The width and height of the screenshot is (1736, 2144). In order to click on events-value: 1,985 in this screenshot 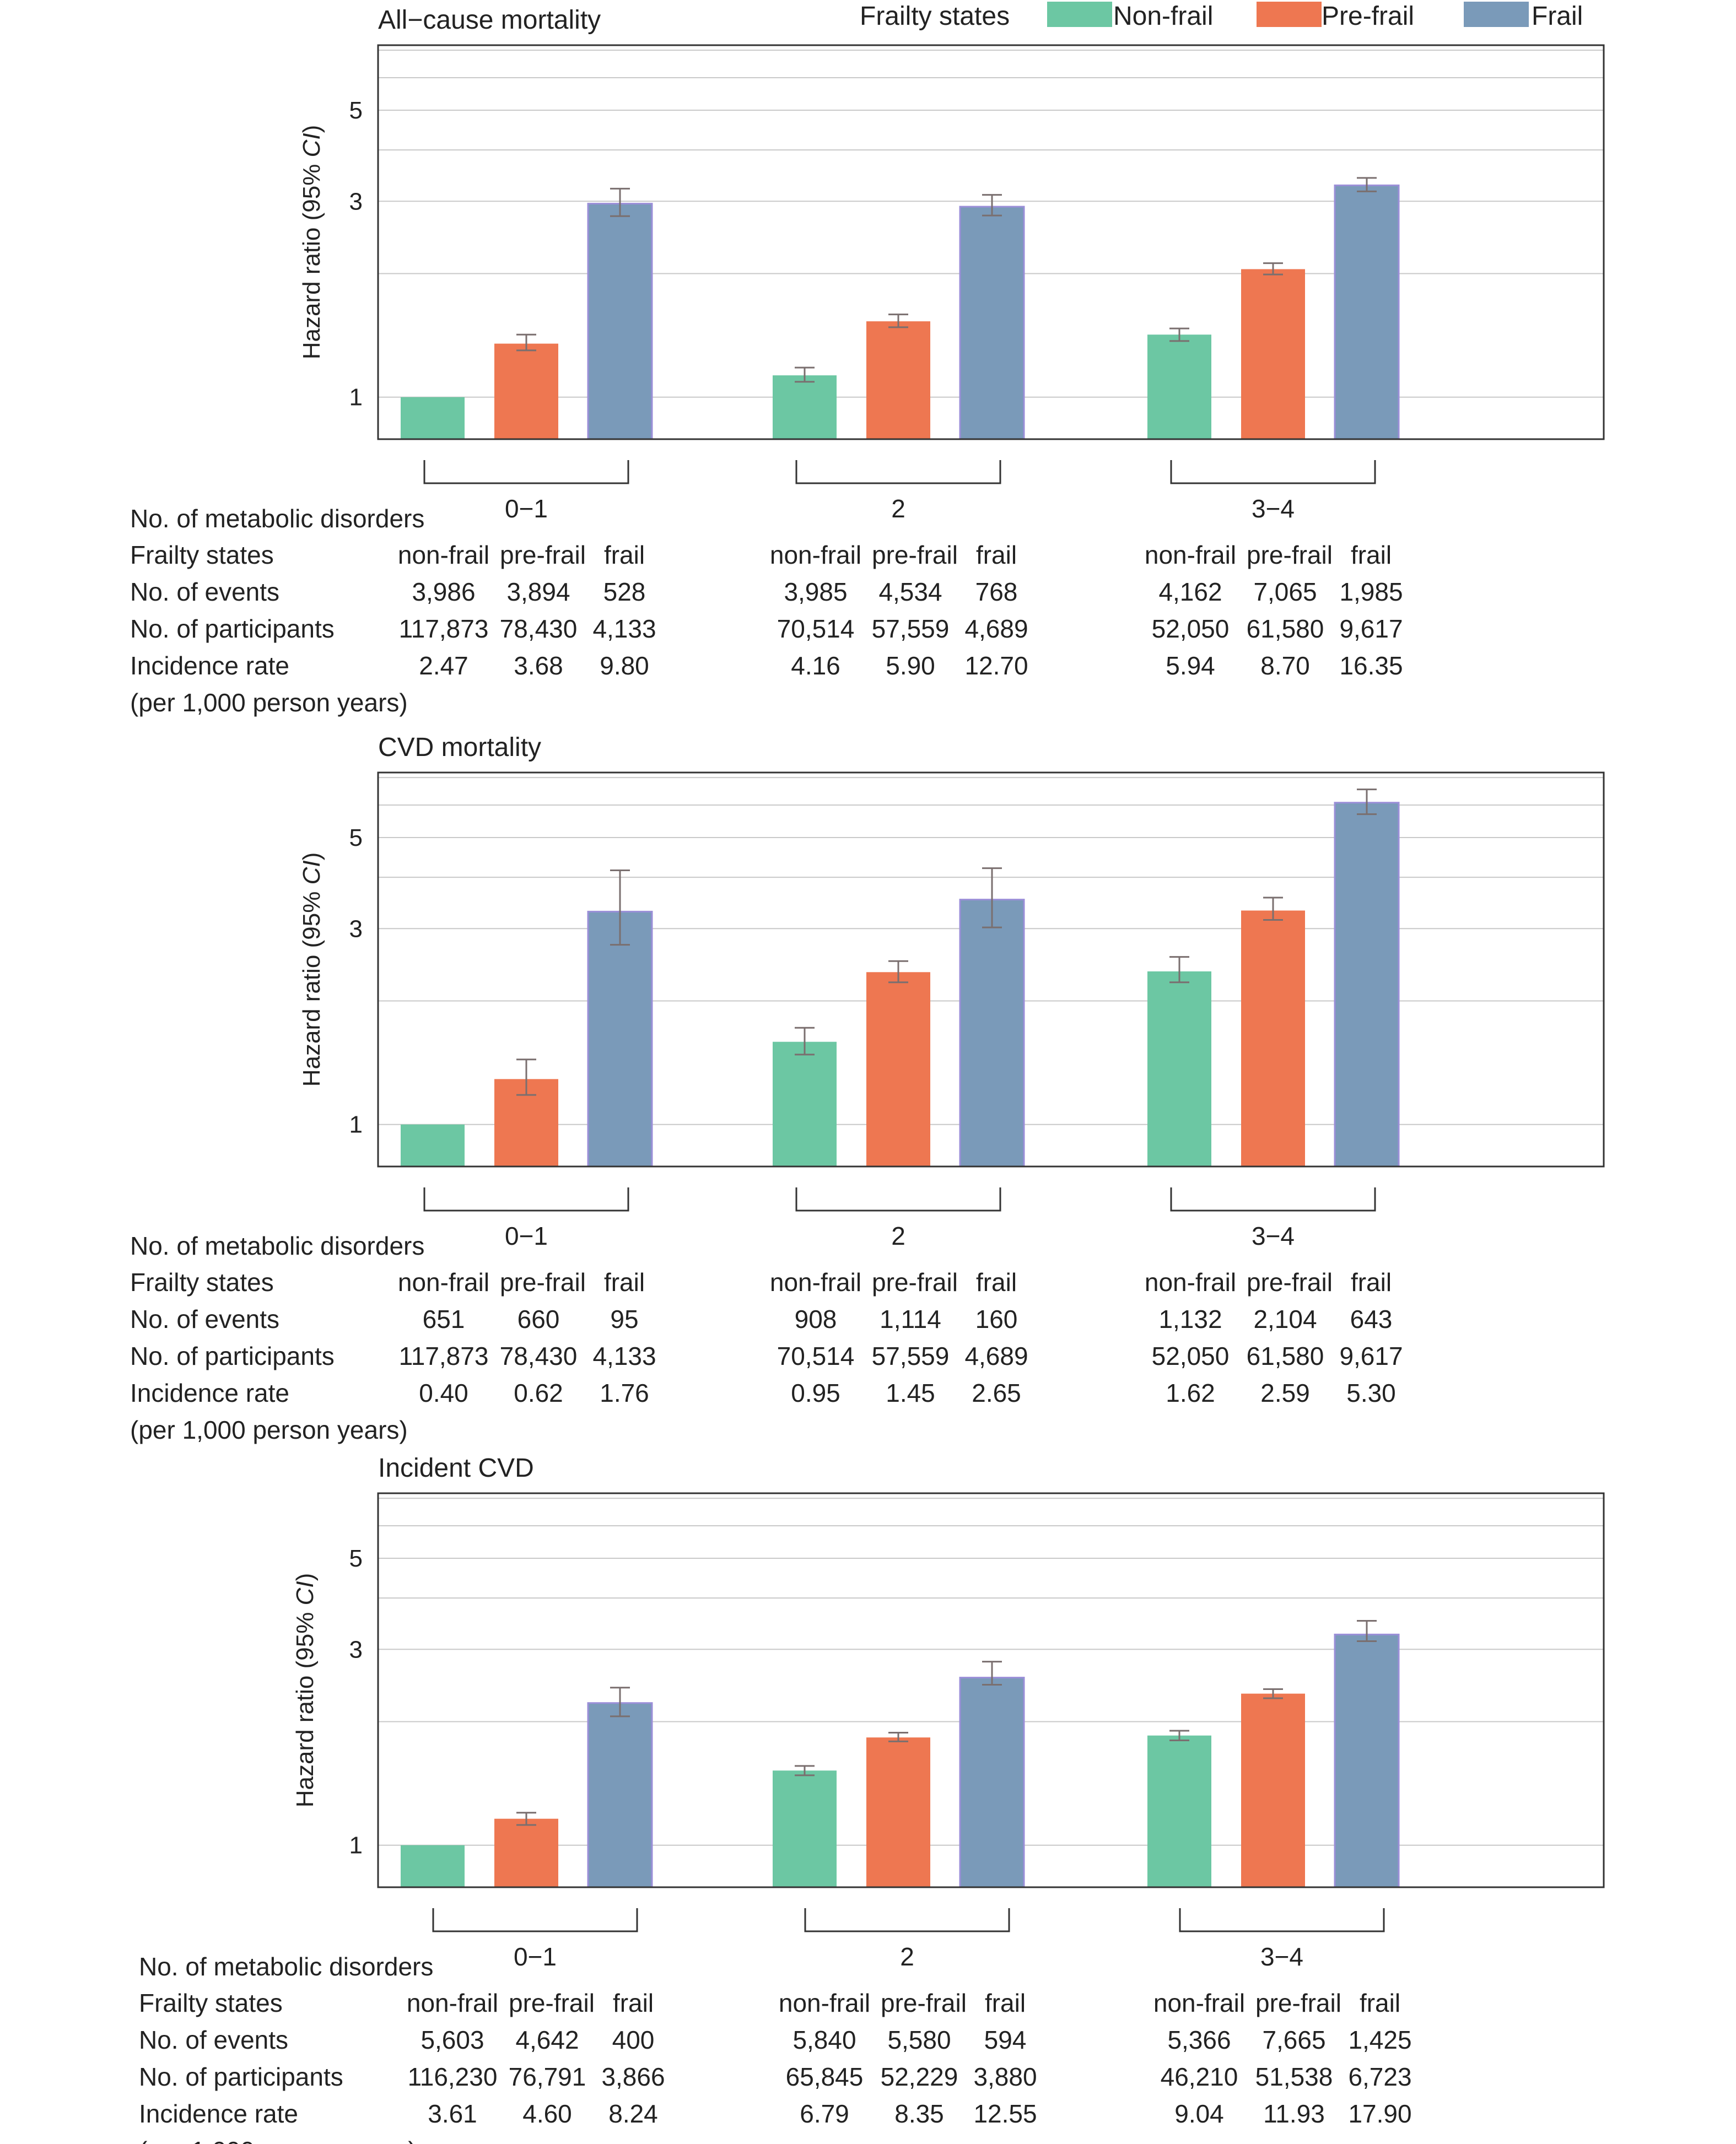, I will do `click(1371, 591)`.